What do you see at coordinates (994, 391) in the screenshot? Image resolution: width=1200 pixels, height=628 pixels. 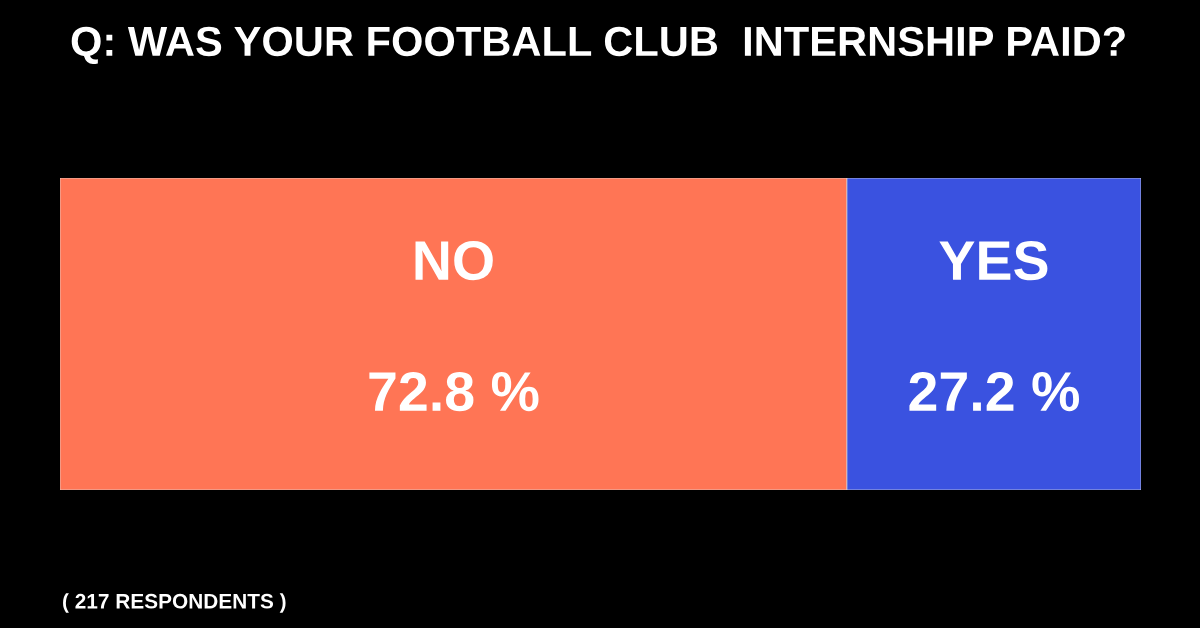 I see `data-label: 27.2 %` at bounding box center [994, 391].